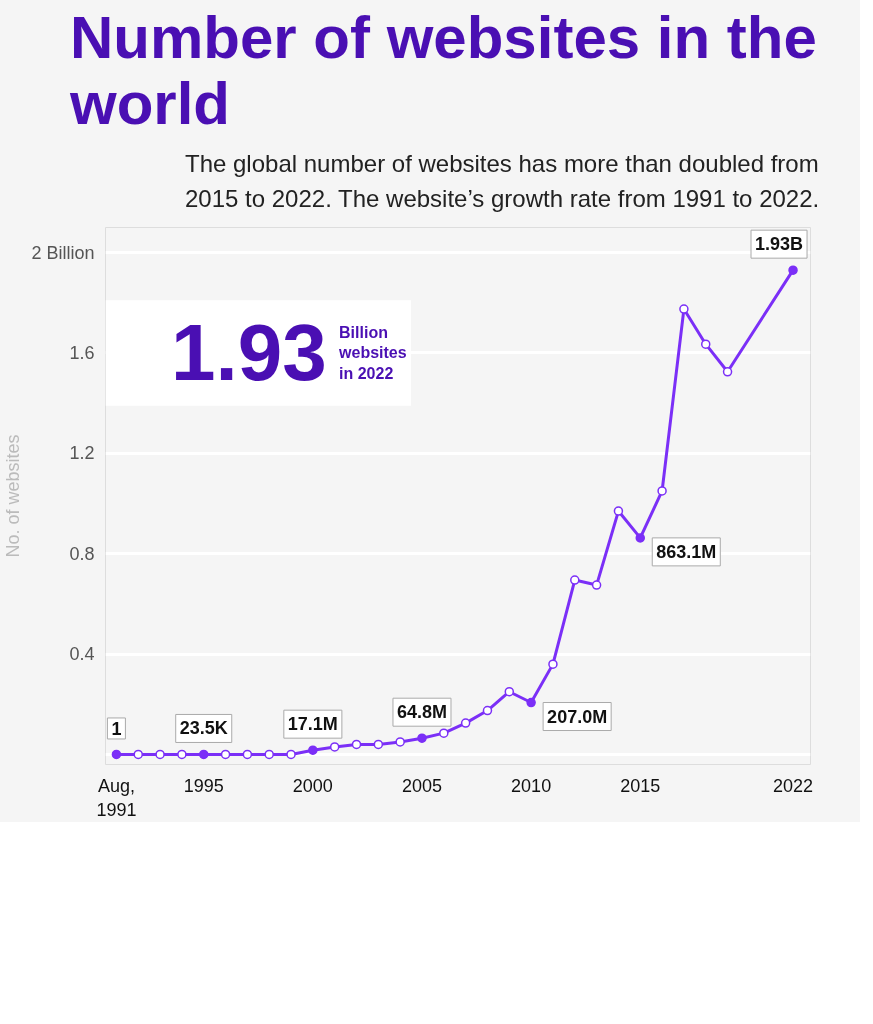 This screenshot has width=873, height=1024. Describe the element at coordinates (793, 785) in the screenshot. I see `x-tick-label: 2022` at that location.